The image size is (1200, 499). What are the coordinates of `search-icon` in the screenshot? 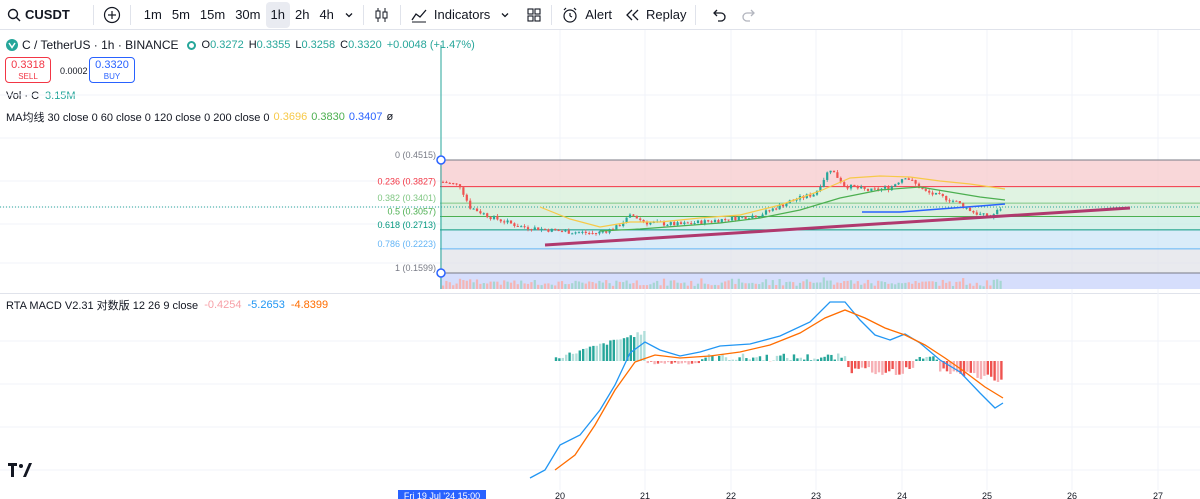 It's located at (14, 15).